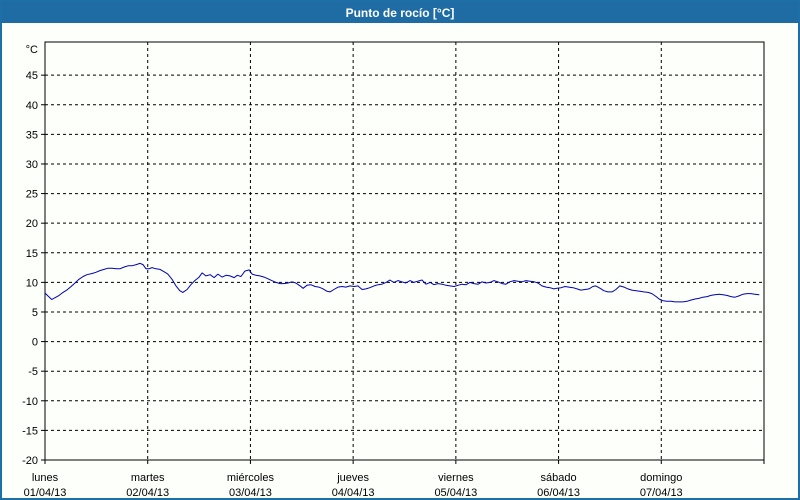 This screenshot has height=500, width=800. I want to click on x-date-label: 04/04/13, so click(353, 493).